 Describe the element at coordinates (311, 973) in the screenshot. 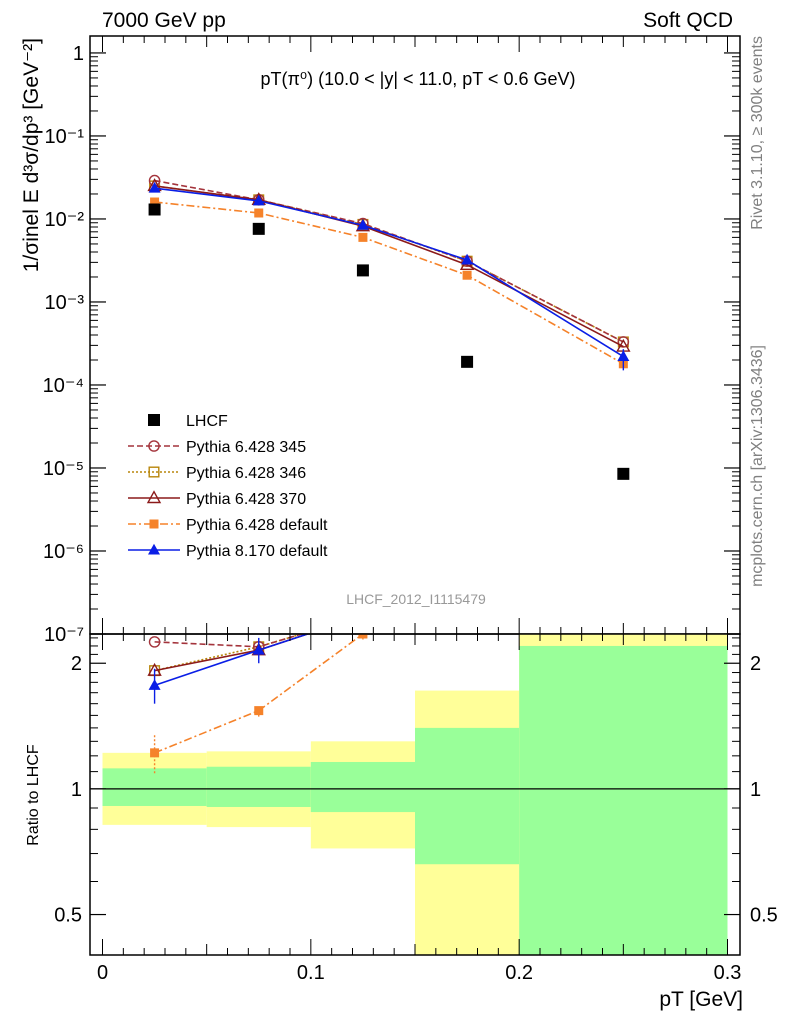

I see `x-tick-label: 0.1` at that location.